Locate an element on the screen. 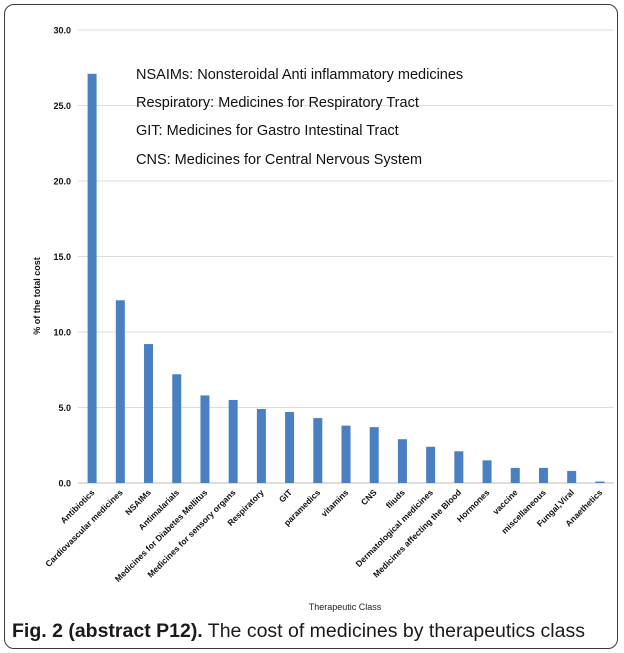 Image resolution: width=624 pixels, height=653 pixels. y-tick-label: 10.0 is located at coordinates (62, 333).